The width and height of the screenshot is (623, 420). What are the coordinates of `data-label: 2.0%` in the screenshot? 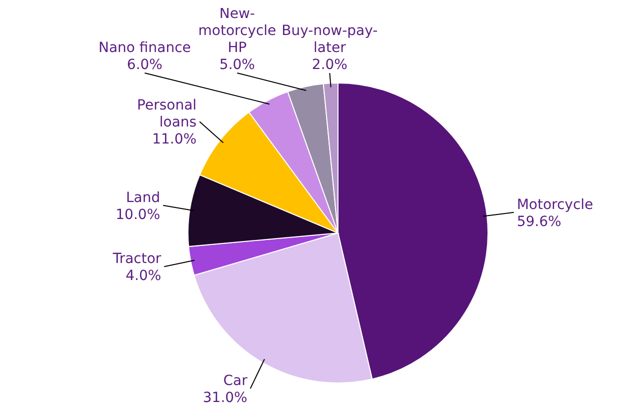 It's located at (330, 65).